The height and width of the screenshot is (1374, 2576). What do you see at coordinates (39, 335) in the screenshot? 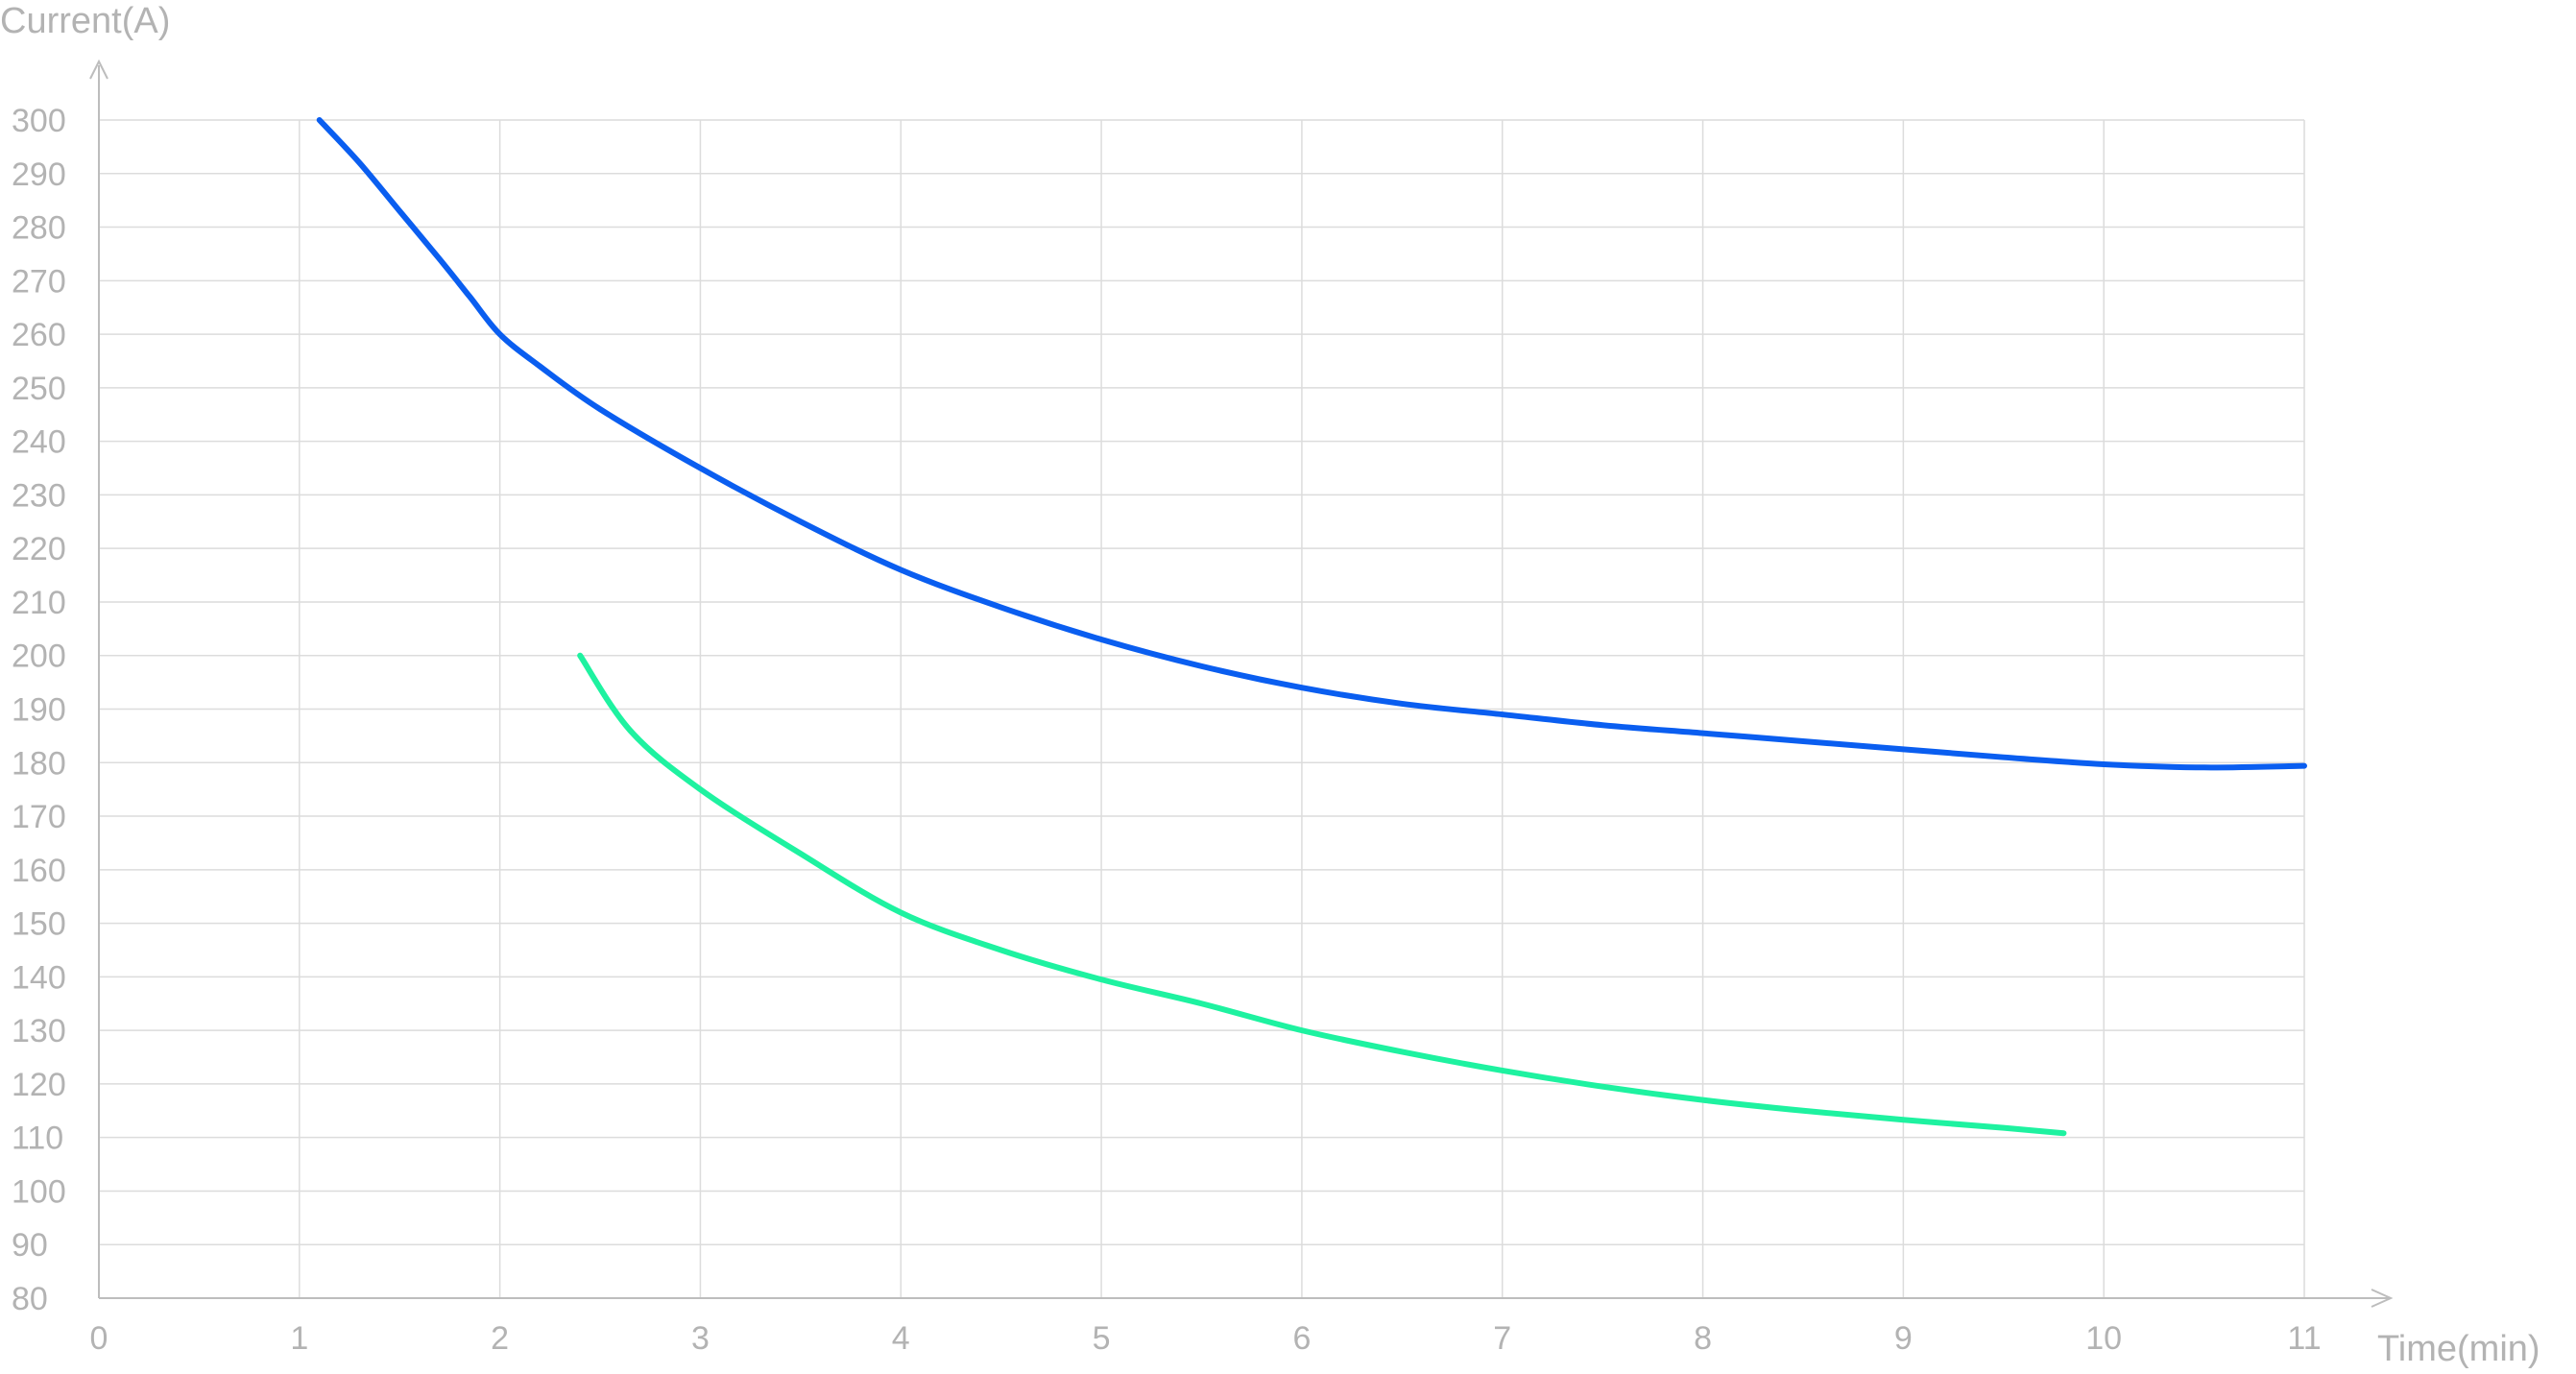
I see `y-tick-label: 260` at bounding box center [39, 335].